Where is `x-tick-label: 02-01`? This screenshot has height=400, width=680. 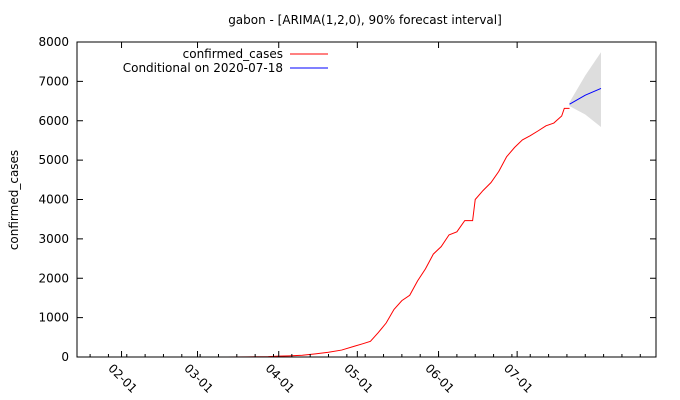 x-tick-label: 02-01 is located at coordinates (122, 378).